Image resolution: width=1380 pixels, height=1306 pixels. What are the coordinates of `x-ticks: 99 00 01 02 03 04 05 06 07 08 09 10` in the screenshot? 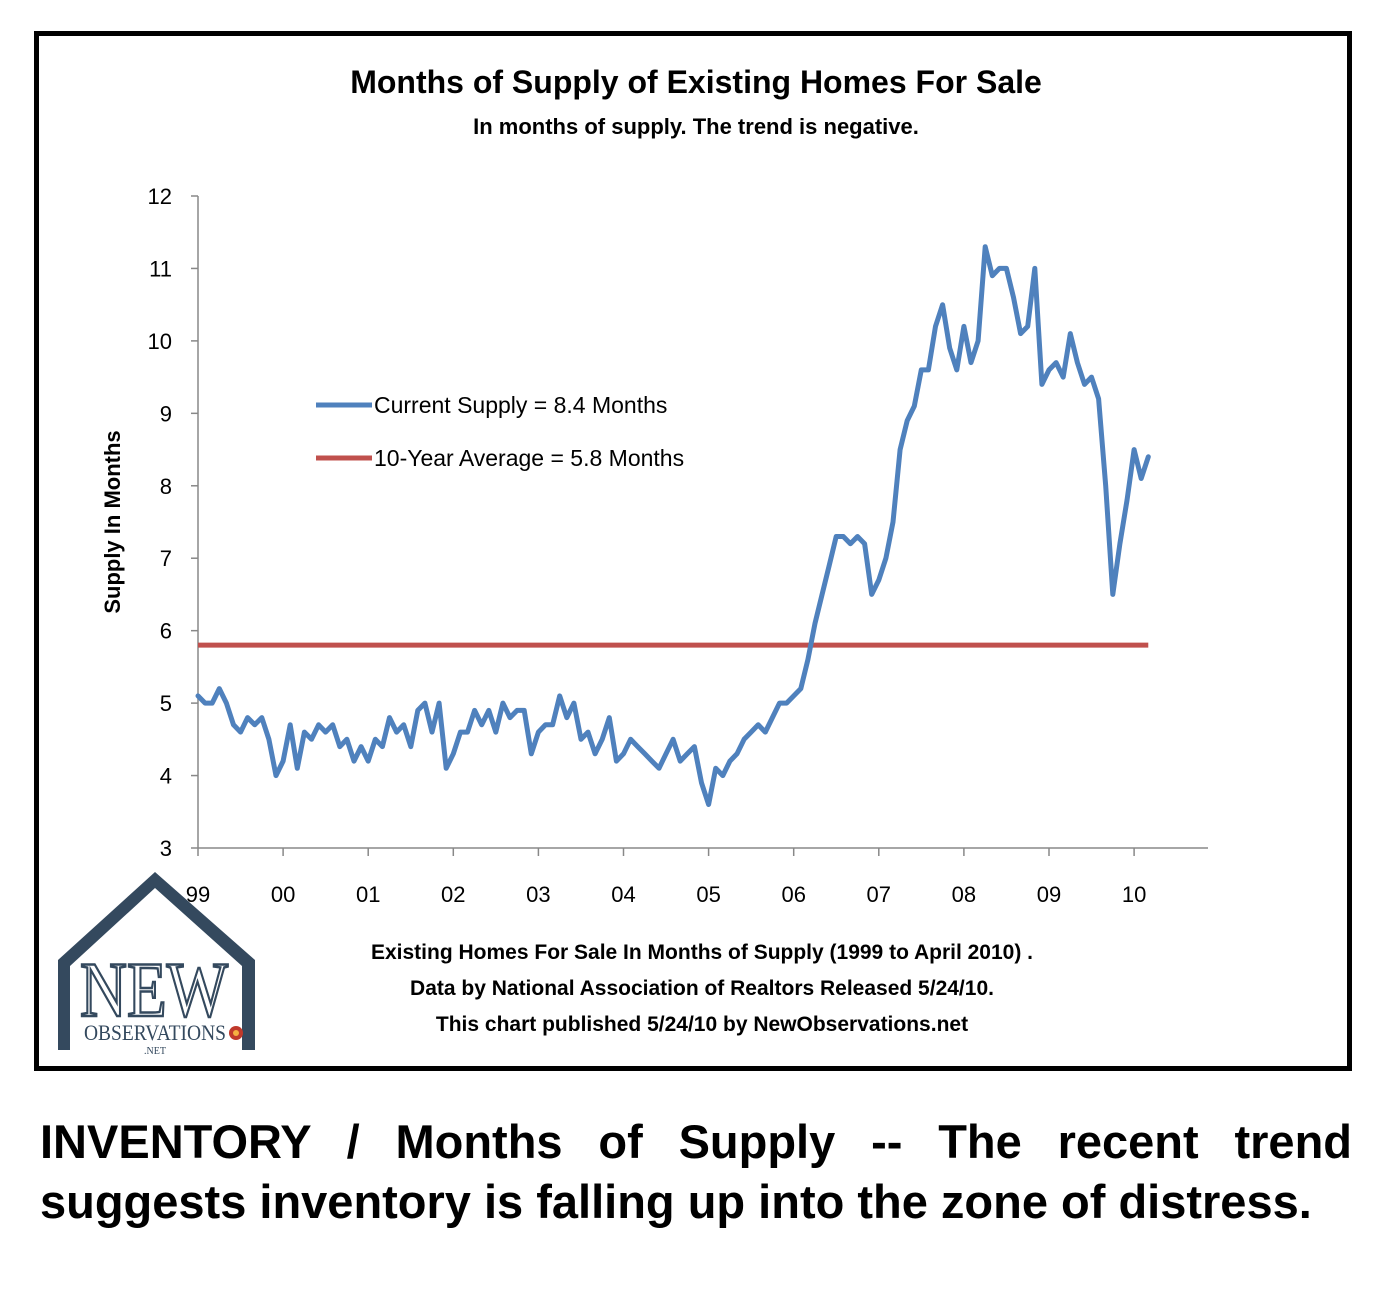 It's located at (666, 877).